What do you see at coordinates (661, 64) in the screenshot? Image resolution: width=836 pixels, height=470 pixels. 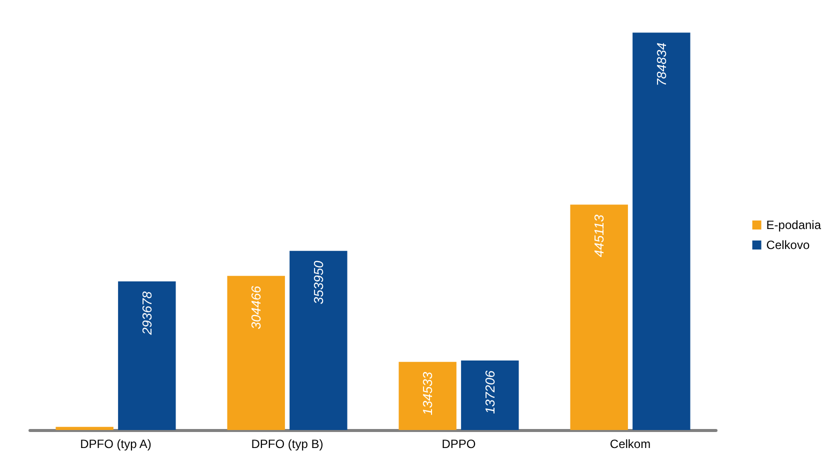 I see `data-label: 784834` at bounding box center [661, 64].